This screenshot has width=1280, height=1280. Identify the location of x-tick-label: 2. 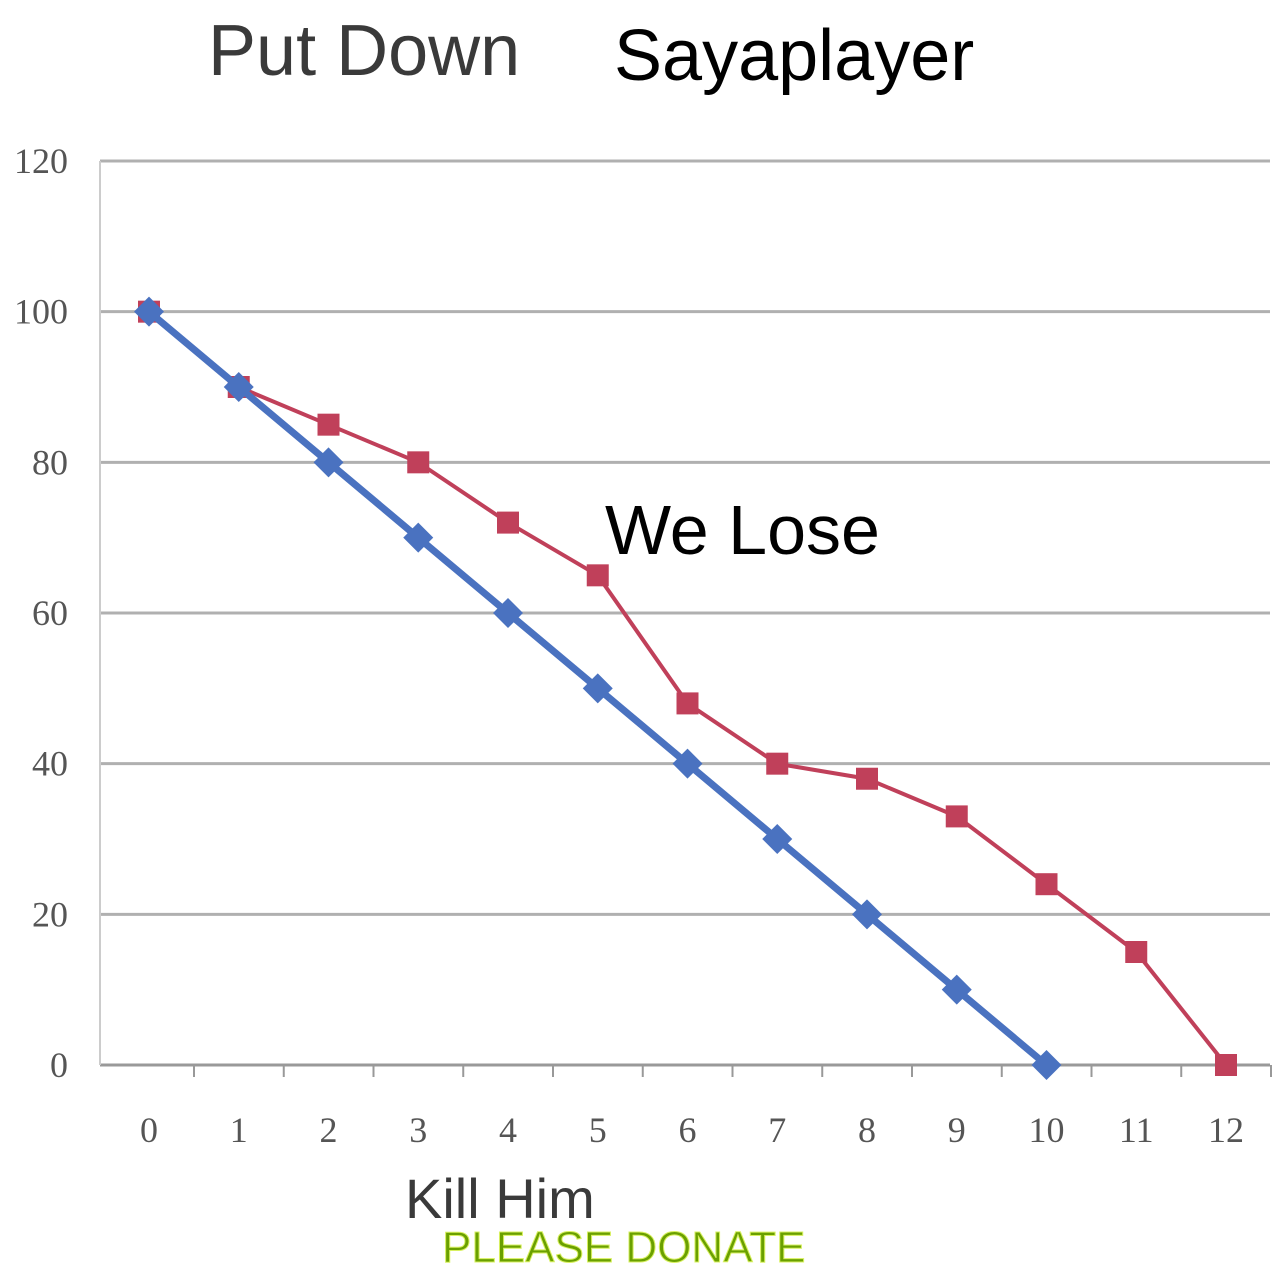
(329, 1130).